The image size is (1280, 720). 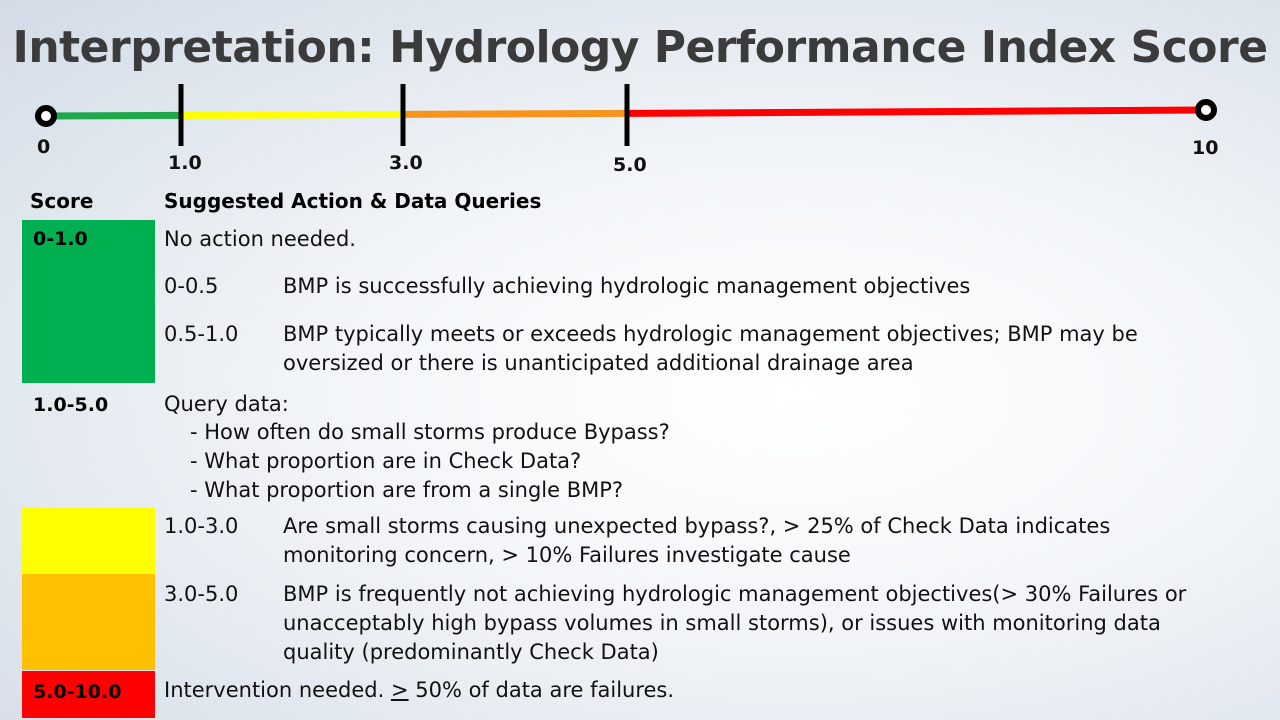 What do you see at coordinates (113, 115) in the screenshot?
I see `scale-segment-green` at bounding box center [113, 115].